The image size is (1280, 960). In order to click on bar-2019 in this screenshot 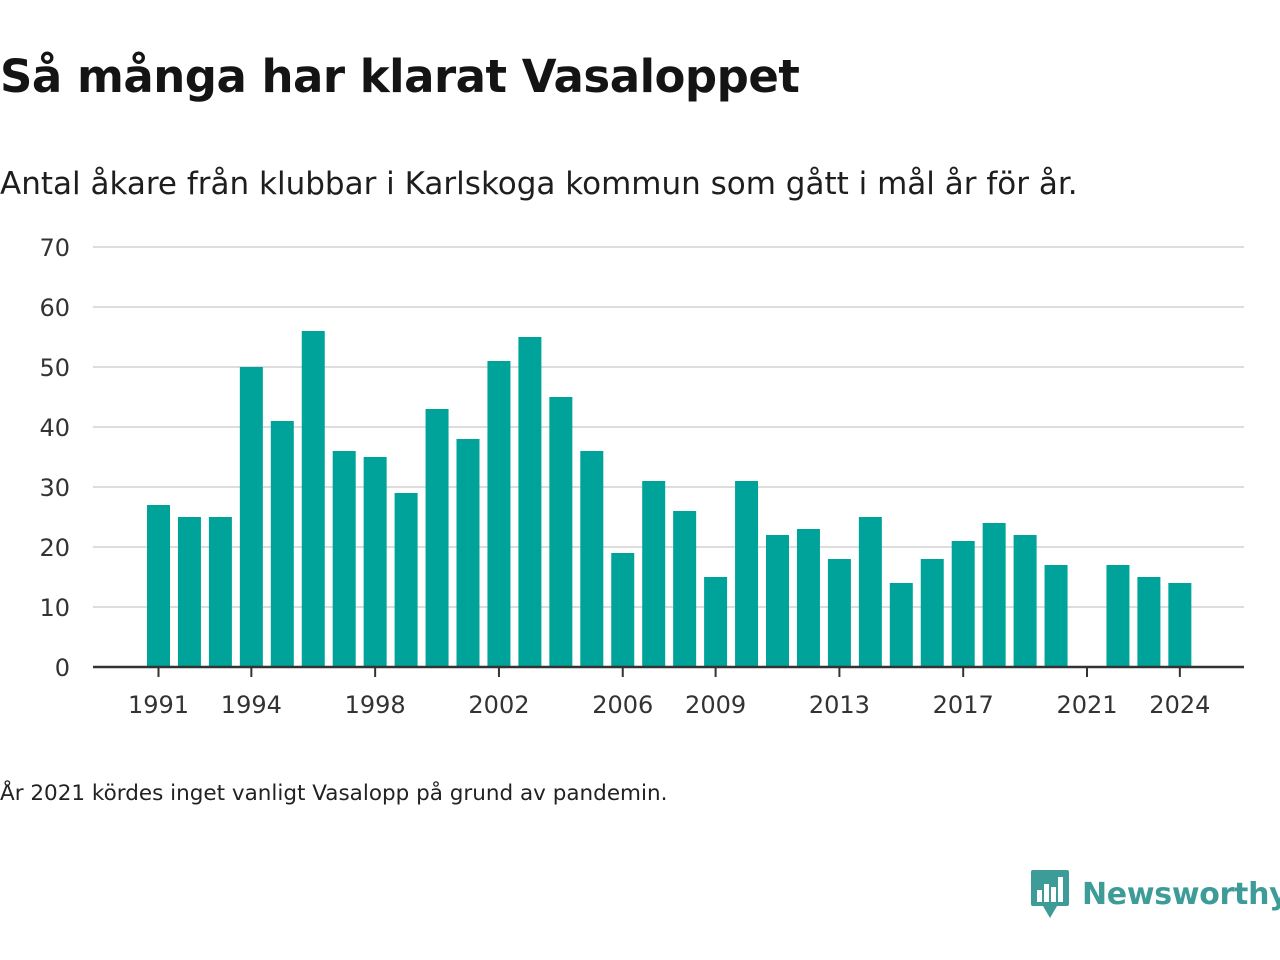, I will do `click(1025, 601)`.